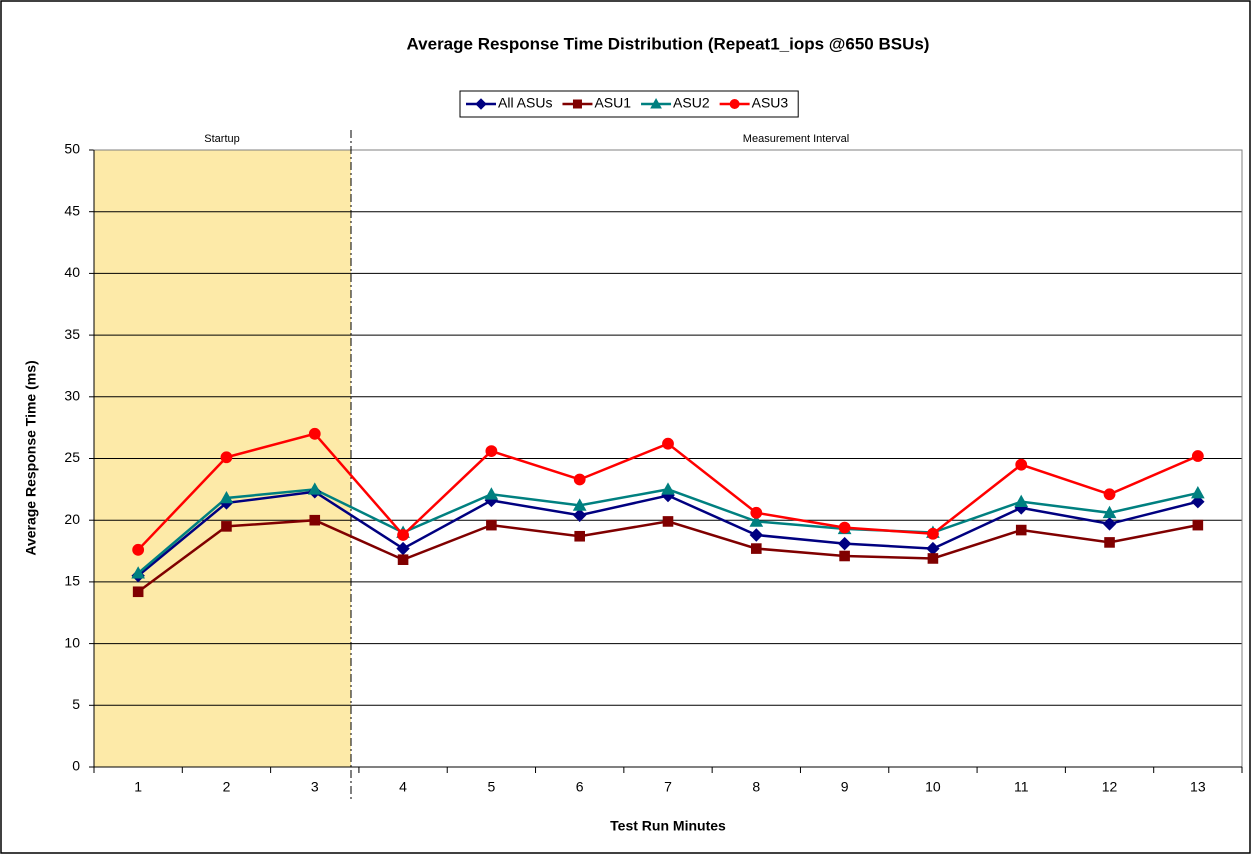 The image size is (1252, 855). What do you see at coordinates (138, 787) in the screenshot?
I see `x-tick-label: 1` at bounding box center [138, 787].